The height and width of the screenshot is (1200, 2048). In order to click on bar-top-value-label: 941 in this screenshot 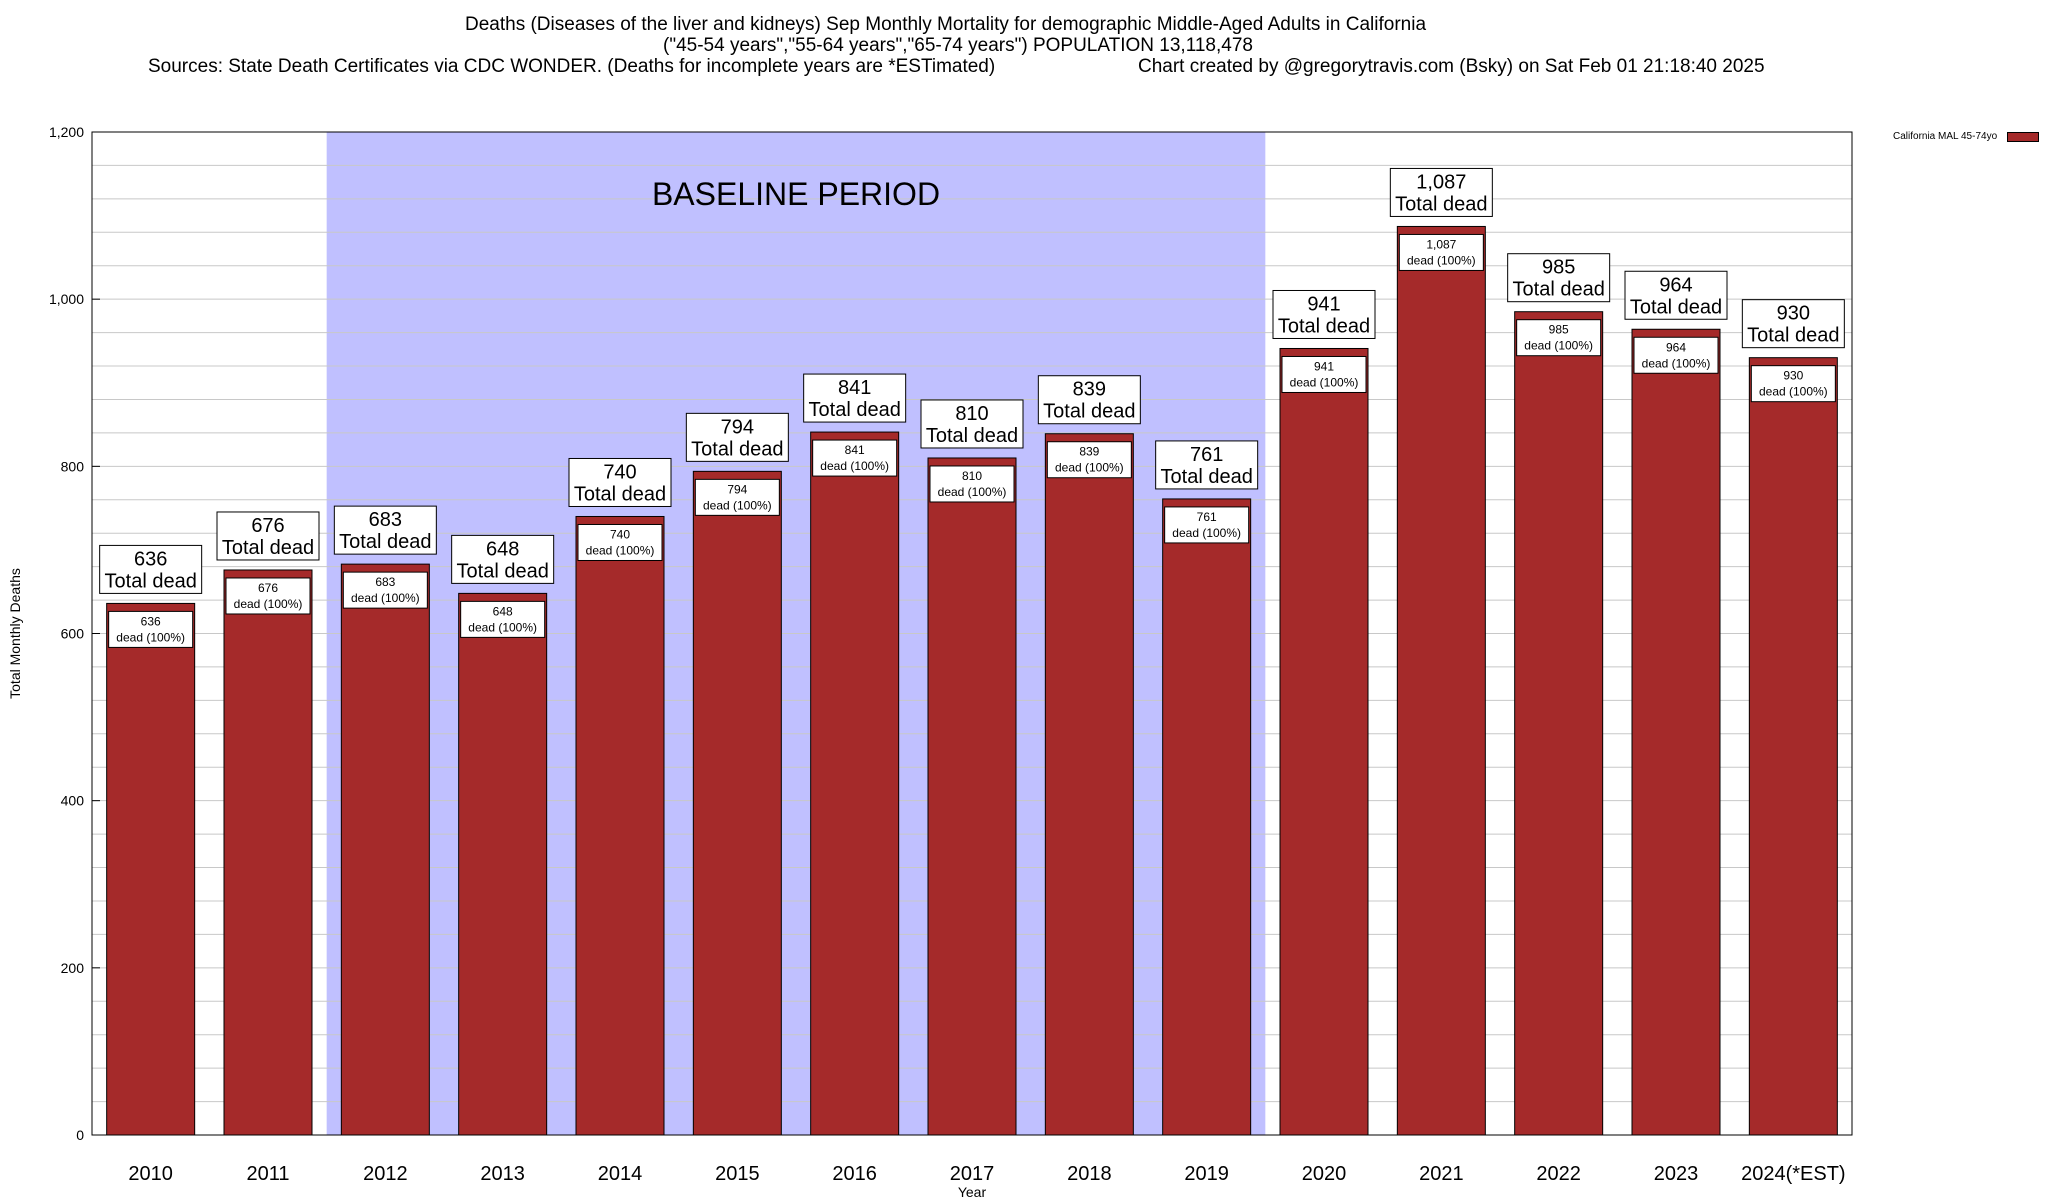, I will do `click(1323, 304)`.